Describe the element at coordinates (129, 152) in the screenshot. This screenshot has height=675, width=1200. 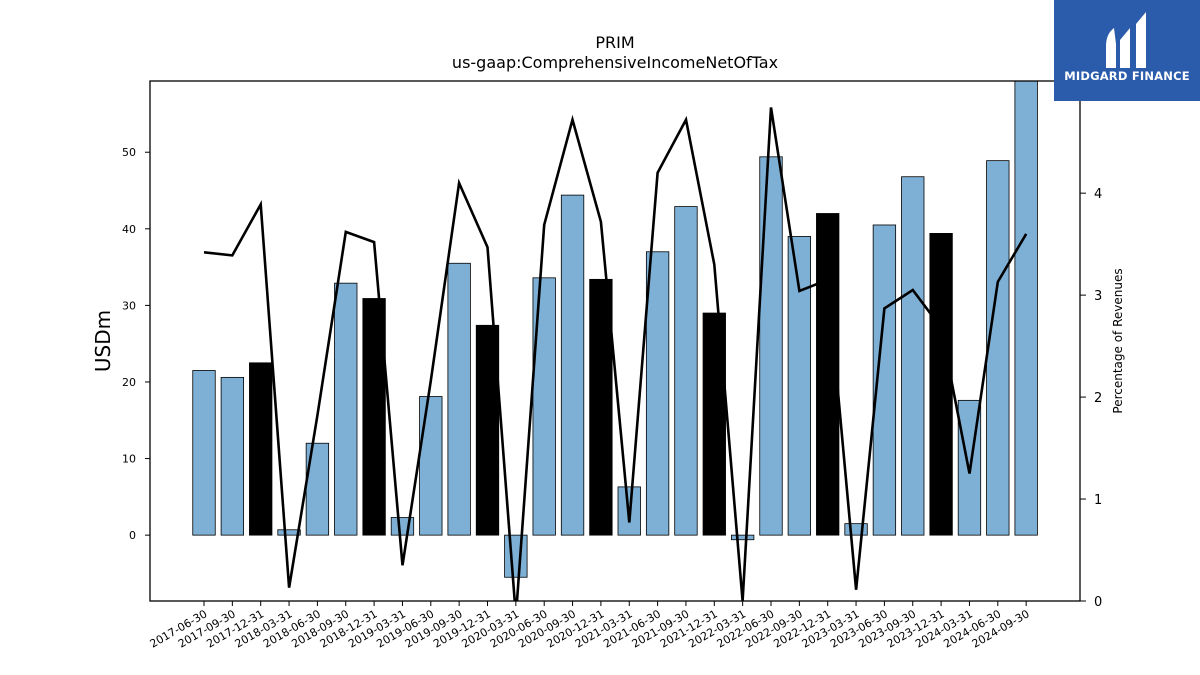
I see `y-tick-label: 50` at that location.